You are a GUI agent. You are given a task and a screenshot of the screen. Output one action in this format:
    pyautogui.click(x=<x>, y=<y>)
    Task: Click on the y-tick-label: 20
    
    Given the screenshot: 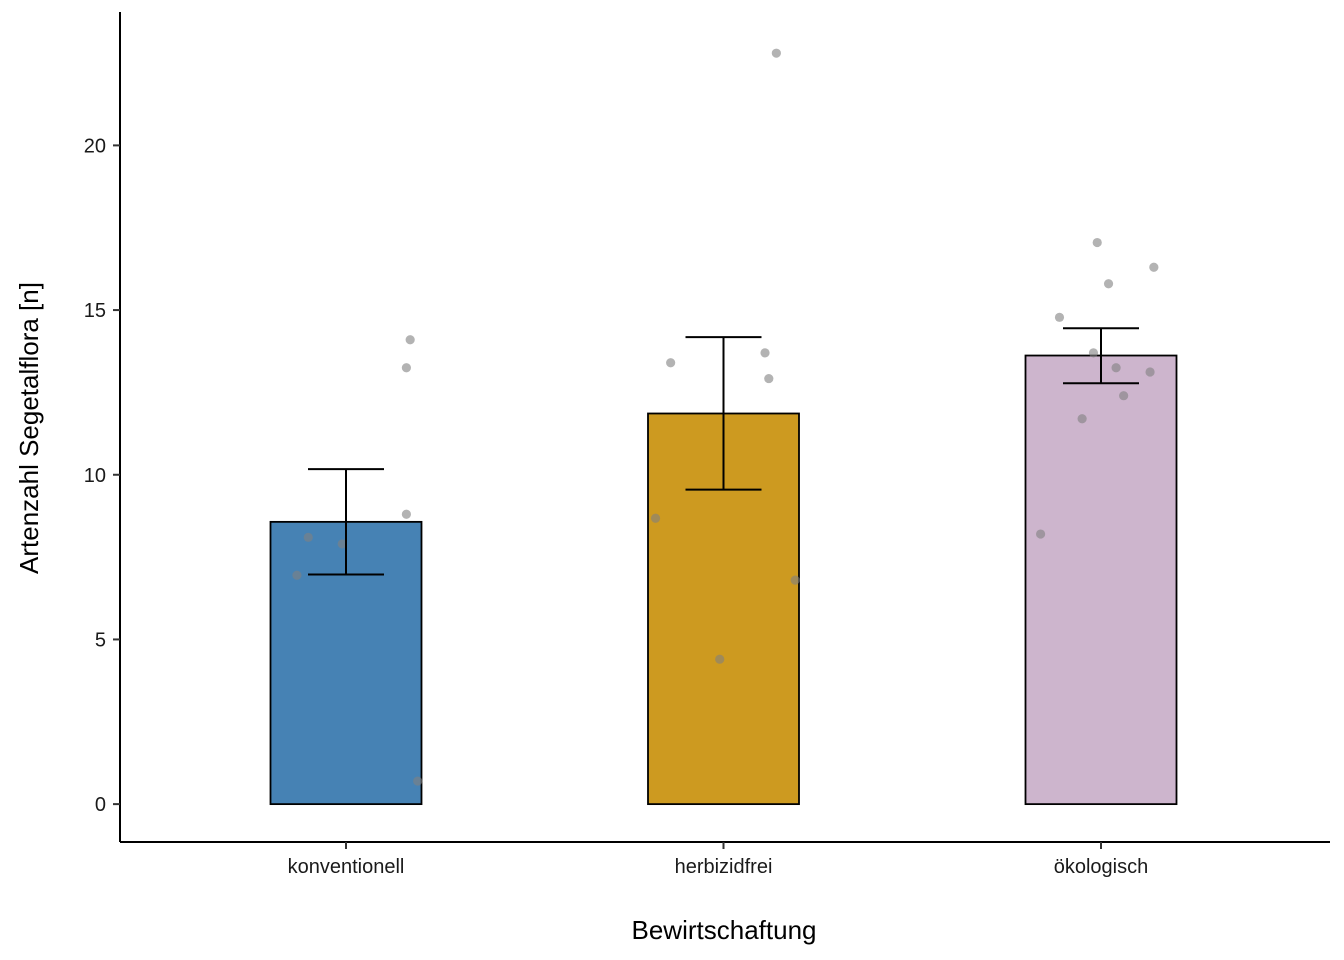 What is the action you would take?
    pyautogui.click(x=95, y=146)
    